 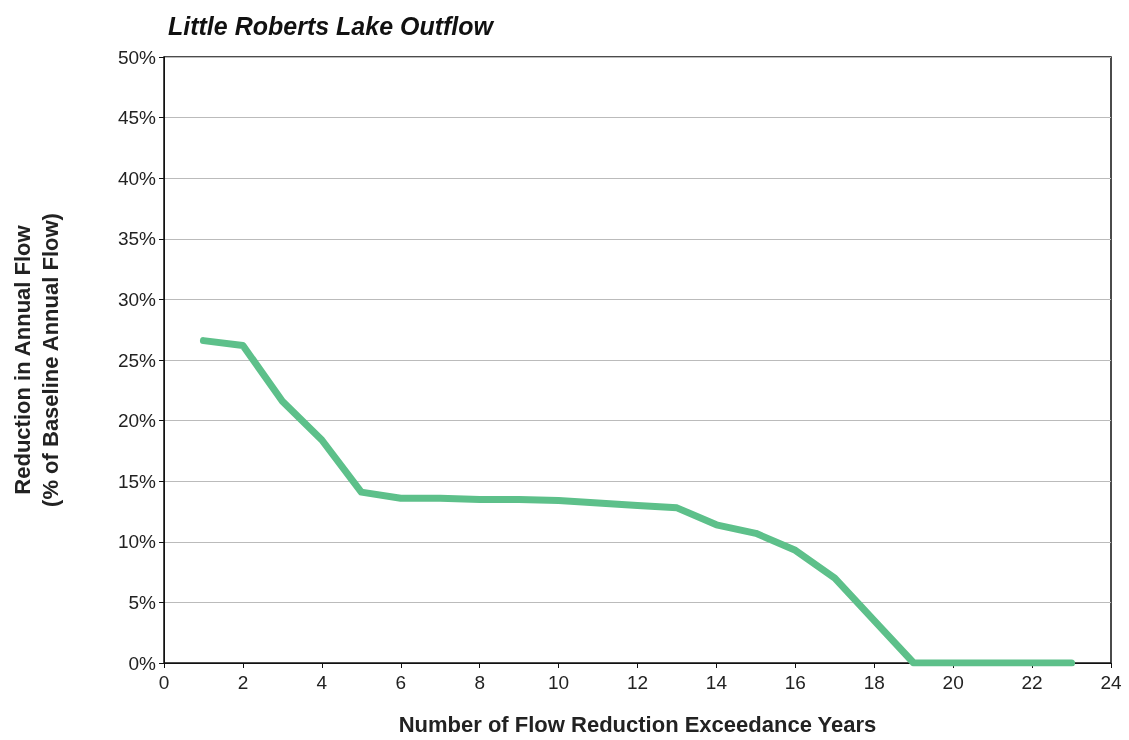 What do you see at coordinates (142, 663) in the screenshot?
I see `y-tick-label: 0%` at bounding box center [142, 663].